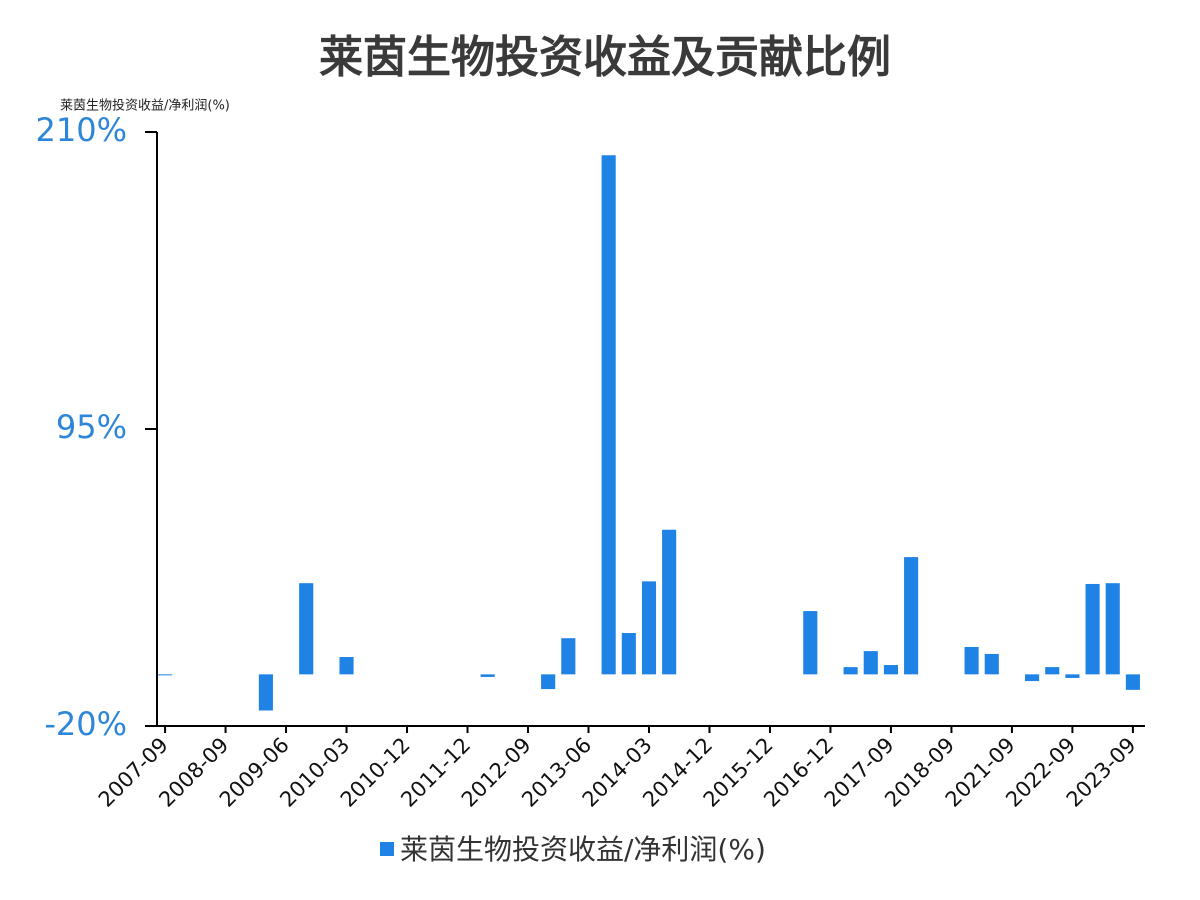 This screenshot has width=1200, height=900. Describe the element at coordinates (583, 849) in the screenshot. I see `legend-label: 莱茵生物投资收益/净利润(%)` at that location.